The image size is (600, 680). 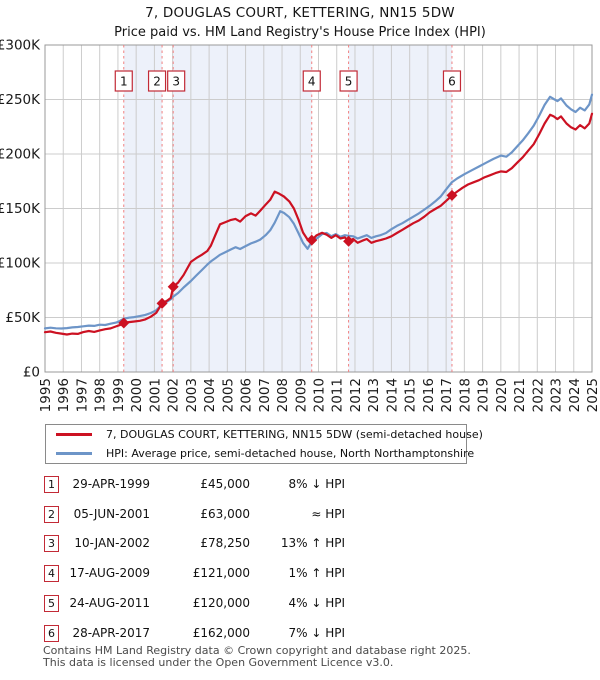 I want to click on x-axis-year-label: 2003, so click(x=192, y=395).